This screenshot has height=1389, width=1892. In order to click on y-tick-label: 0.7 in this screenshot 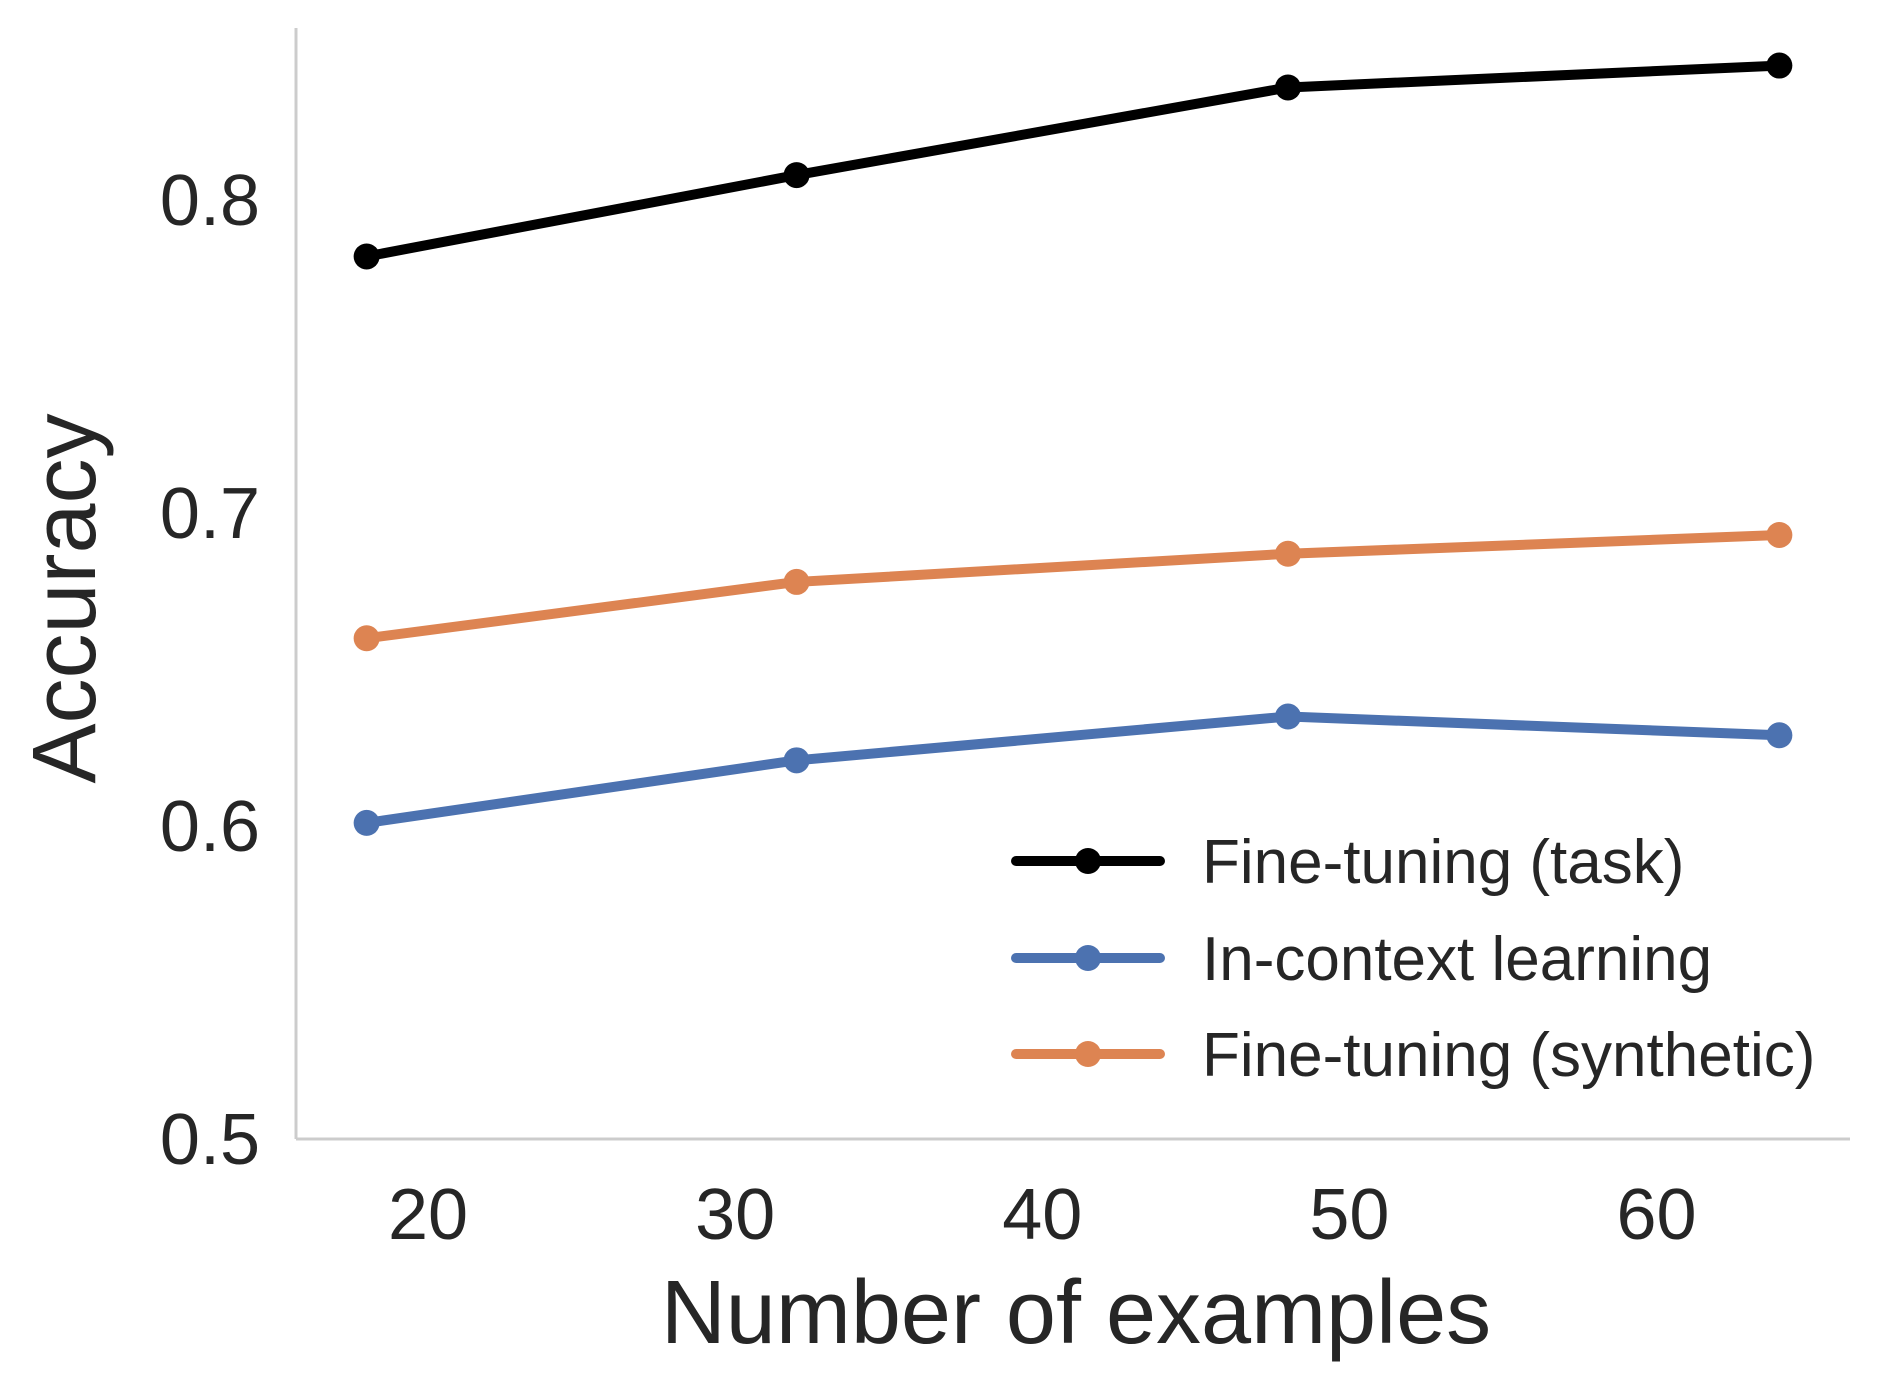, I will do `click(210, 514)`.